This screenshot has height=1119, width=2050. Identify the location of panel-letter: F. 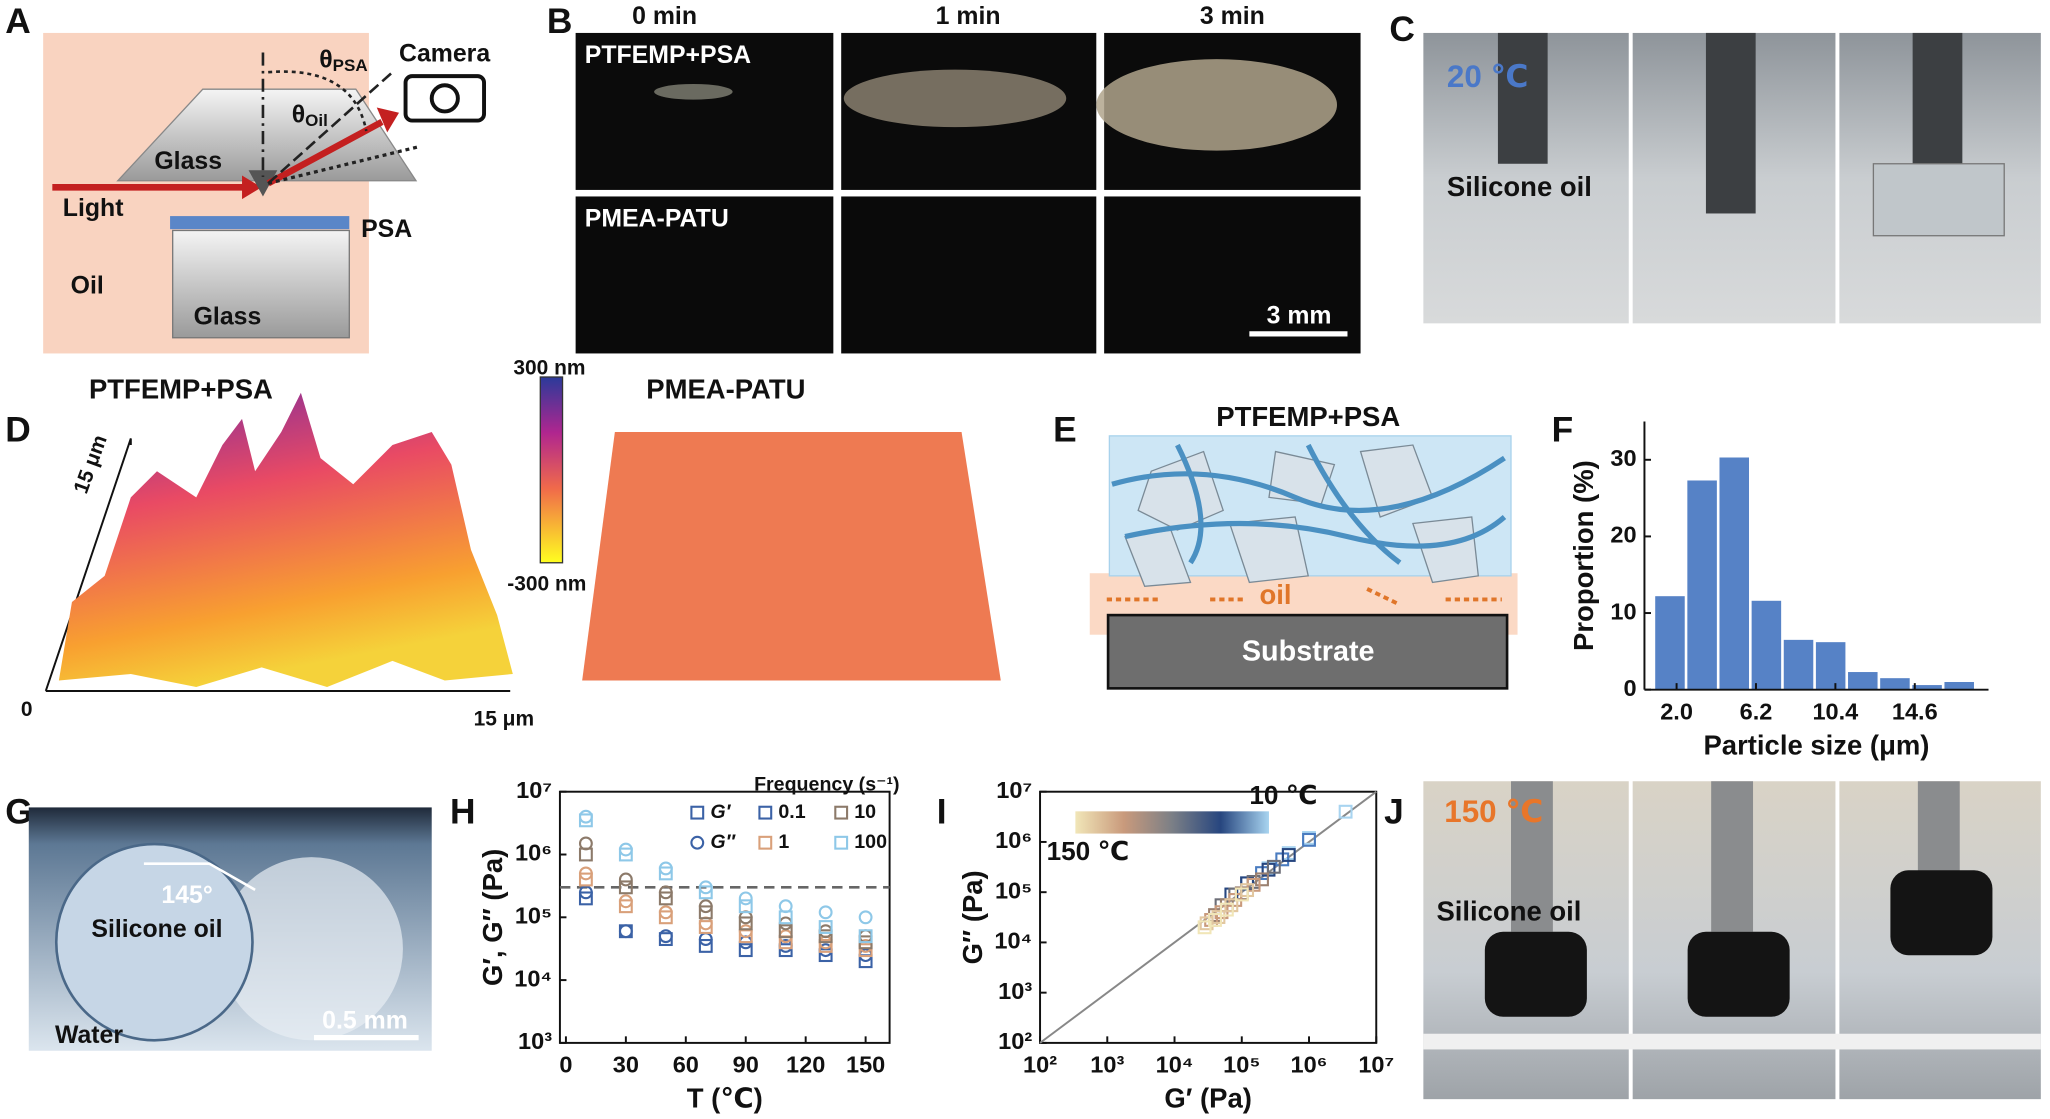
(1563, 429).